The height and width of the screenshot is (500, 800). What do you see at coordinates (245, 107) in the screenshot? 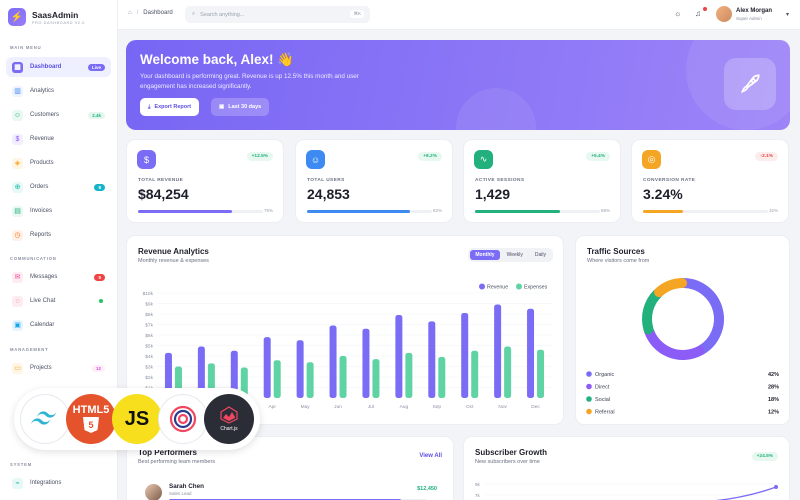
I see `date-range-label: Last 30 days` at bounding box center [245, 107].